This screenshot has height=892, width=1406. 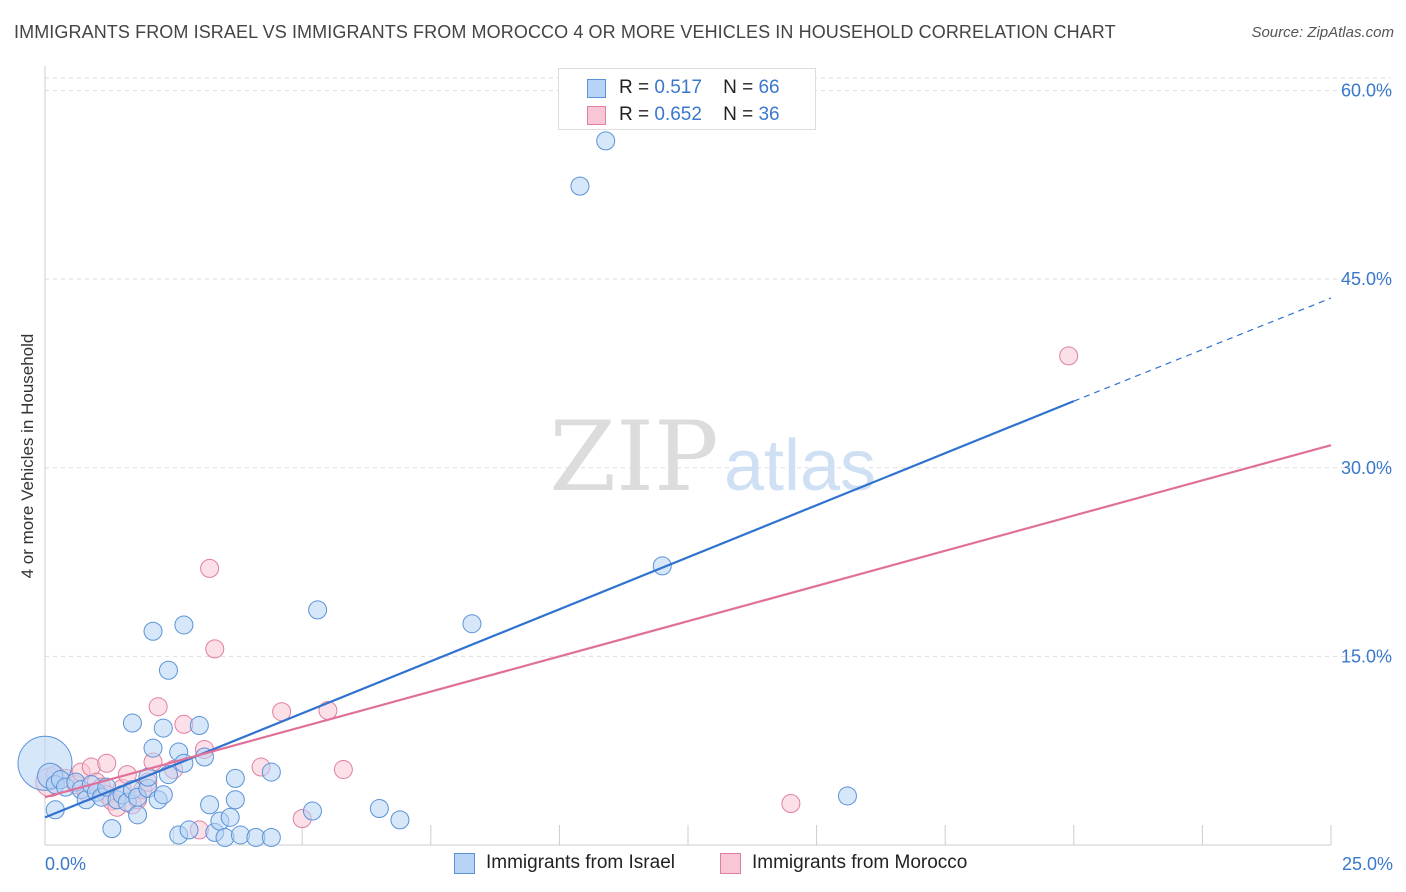 What do you see at coordinates (1366, 279) in the screenshot?
I see `y-tick-label: 45.0%` at bounding box center [1366, 279].